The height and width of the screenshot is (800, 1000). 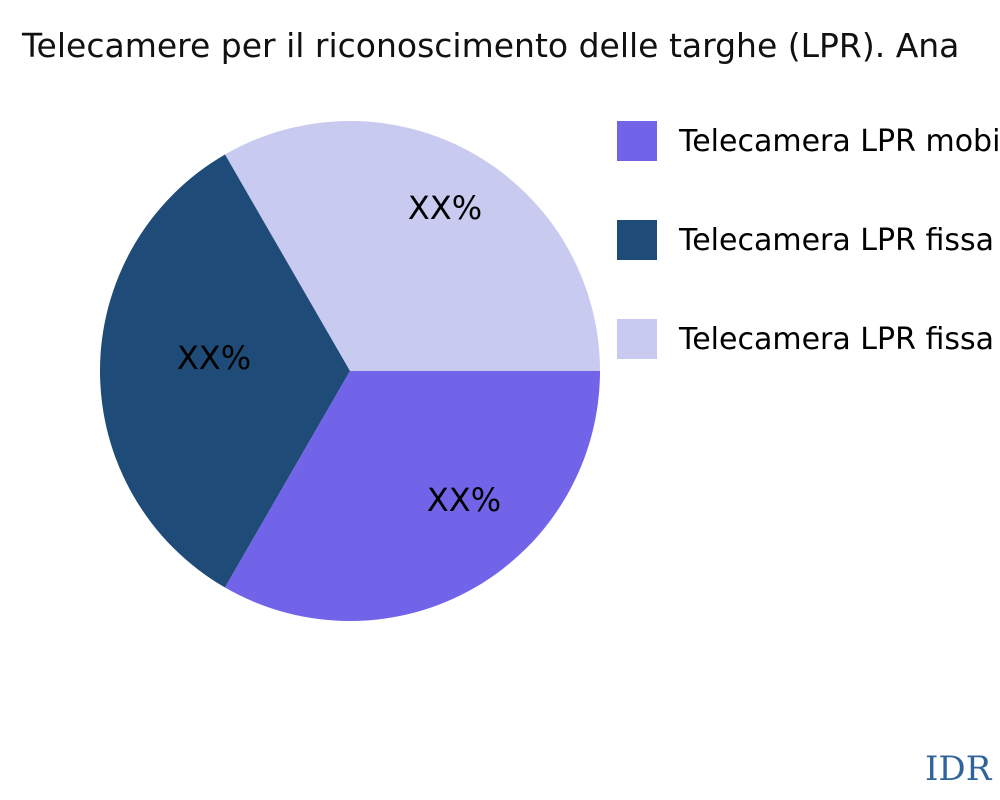 I want to click on pie-slice-mobile, so click(x=412, y=496).